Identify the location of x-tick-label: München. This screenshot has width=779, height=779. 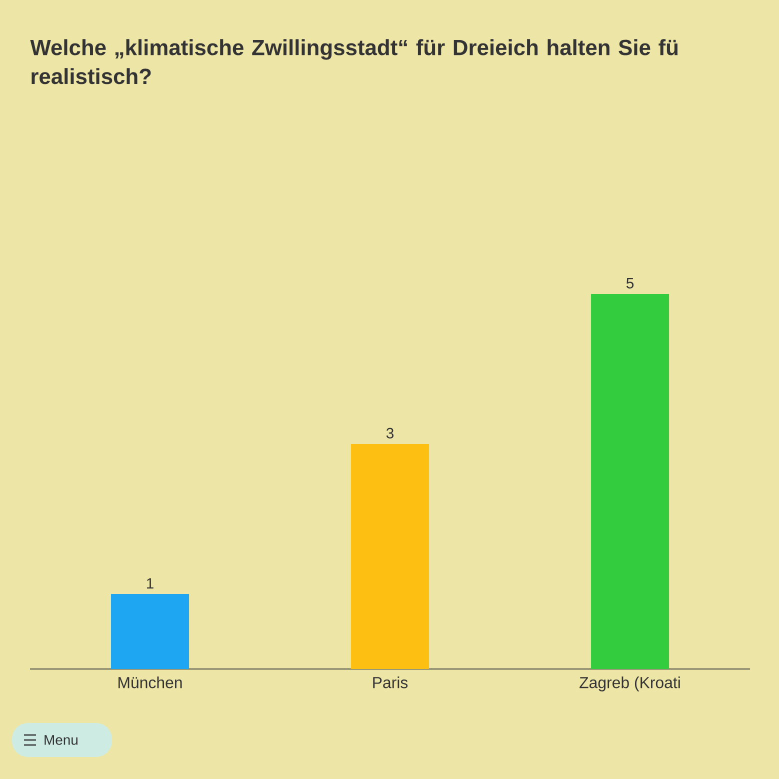
(150, 682).